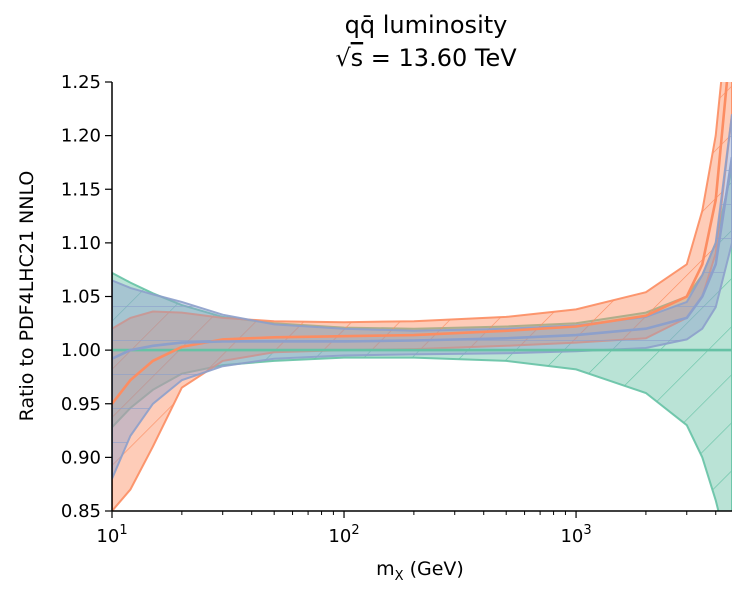 The width and height of the screenshot is (746, 594). What do you see at coordinates (575, 535) in the screenshot?
I see `x-tick-label: 10³` at bounding box center [575, 535].